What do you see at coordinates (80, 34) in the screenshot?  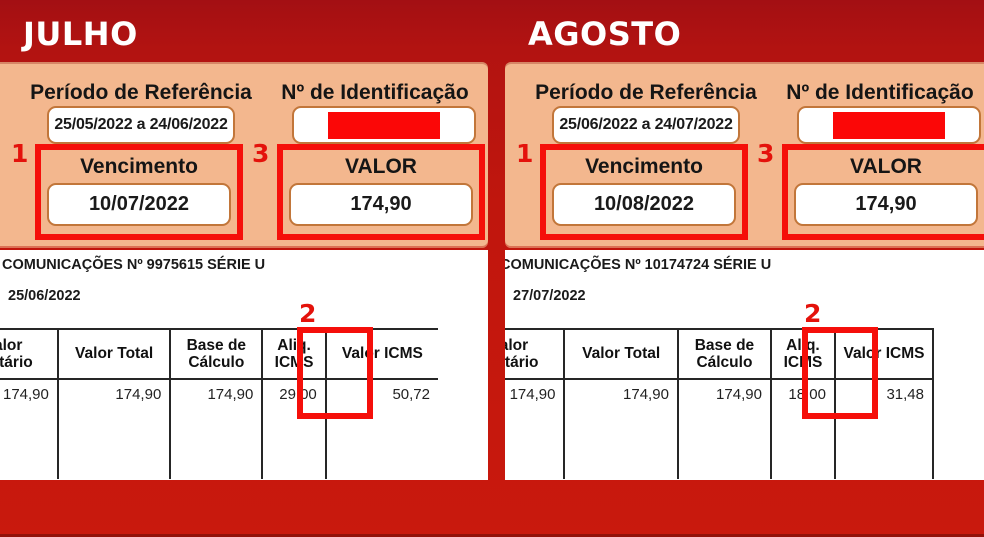 I see `bill-month-title: JULHO` at bounding box center [80, 34].